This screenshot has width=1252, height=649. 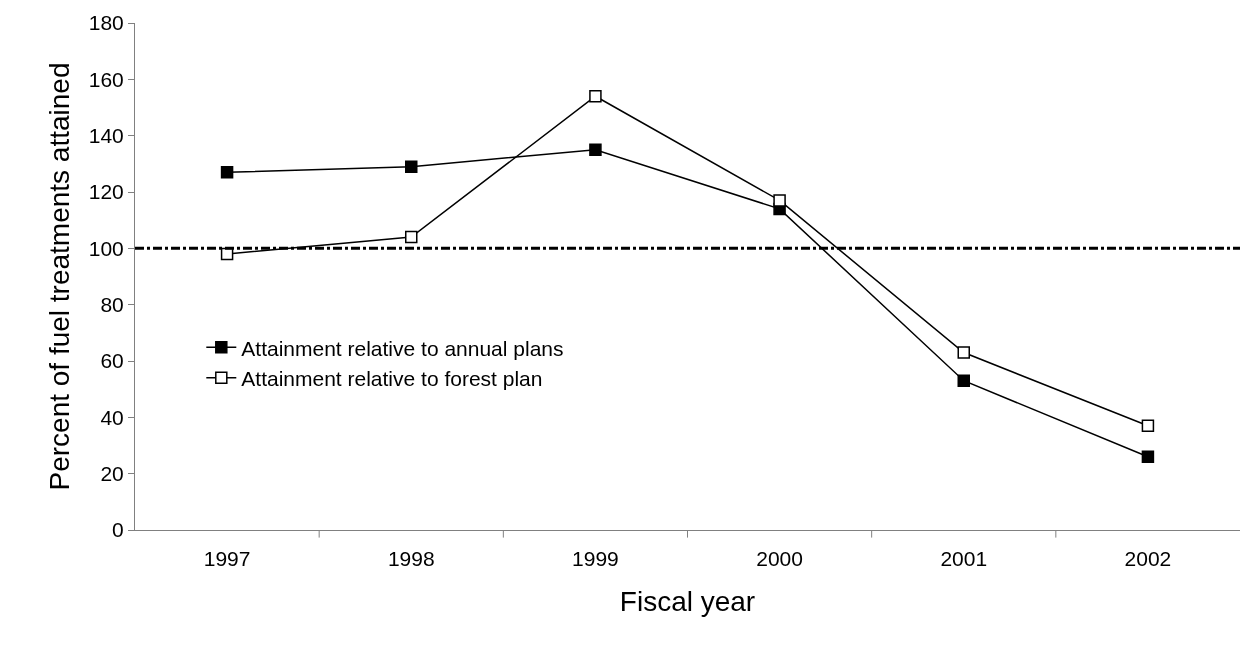 What do you see at coordinates (59, 276) in the screenshot?
I see `y-axis-title: Percent of fuel treatments attained` at bounding box center [59, 276].